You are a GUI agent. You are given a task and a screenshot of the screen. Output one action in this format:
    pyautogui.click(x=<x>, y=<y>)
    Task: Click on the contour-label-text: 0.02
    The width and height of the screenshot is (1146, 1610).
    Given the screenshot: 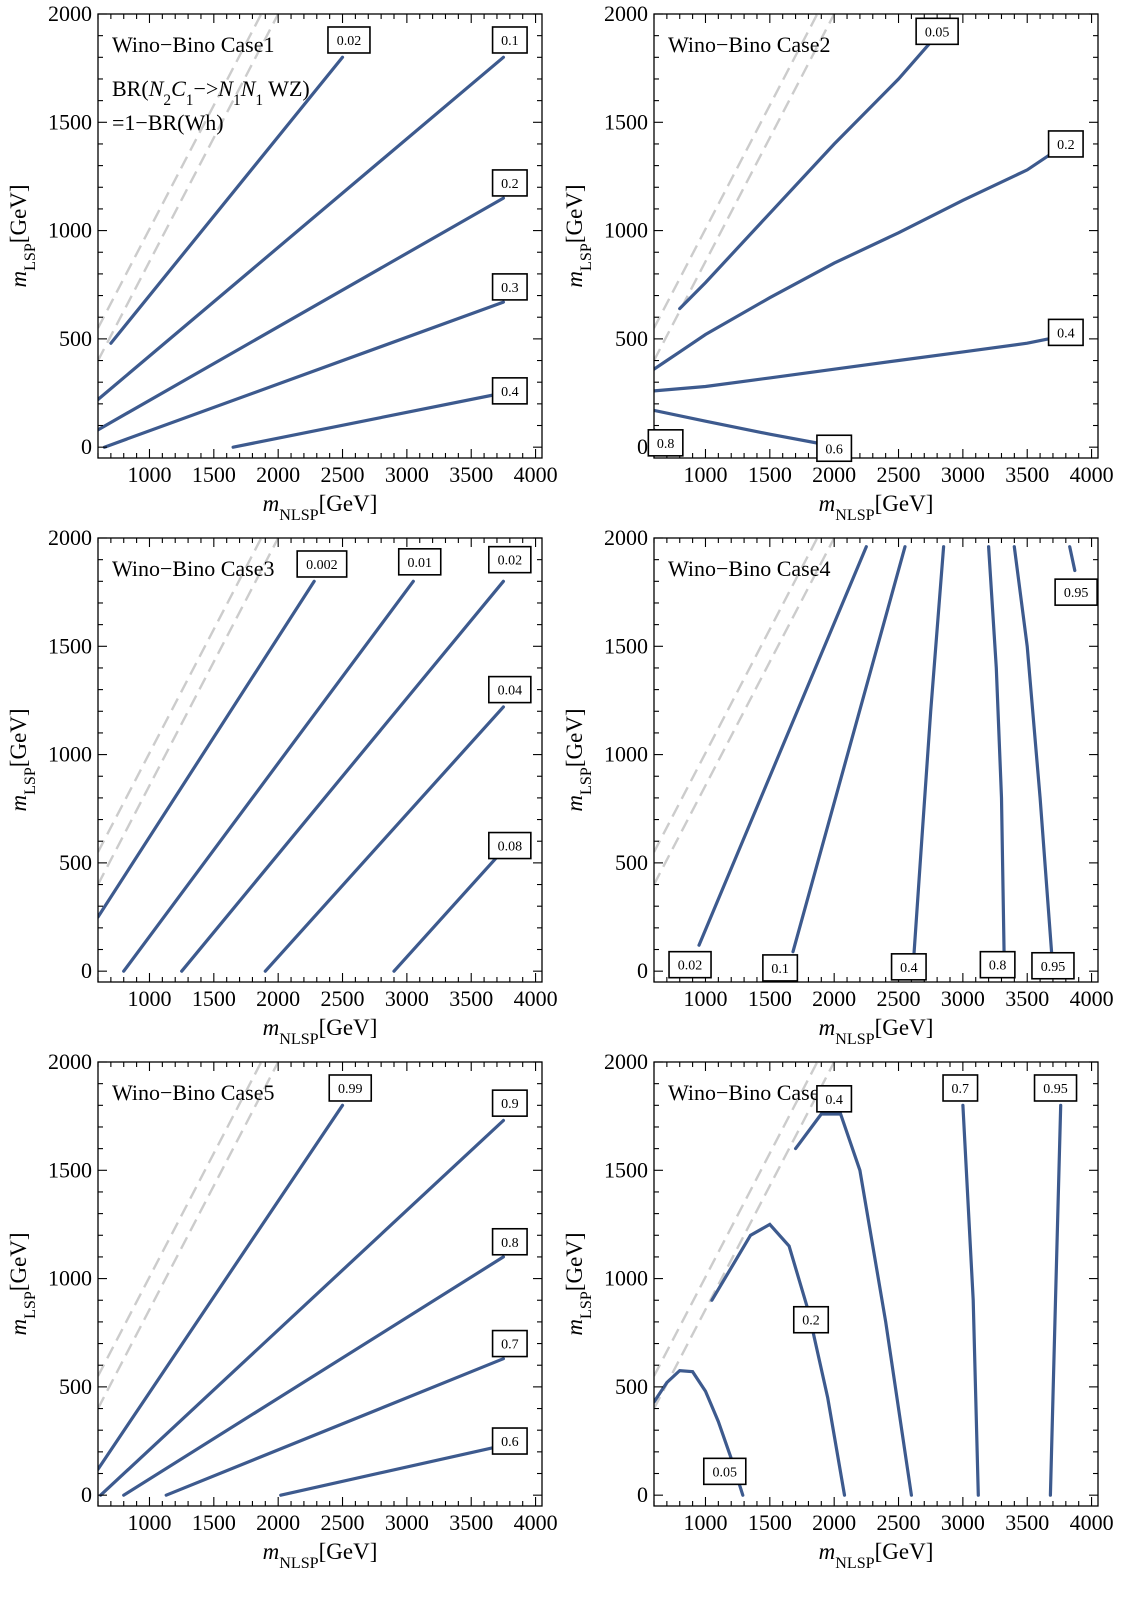 What is the action you would take?
    pyautogui.click(x=690, y=966)
    